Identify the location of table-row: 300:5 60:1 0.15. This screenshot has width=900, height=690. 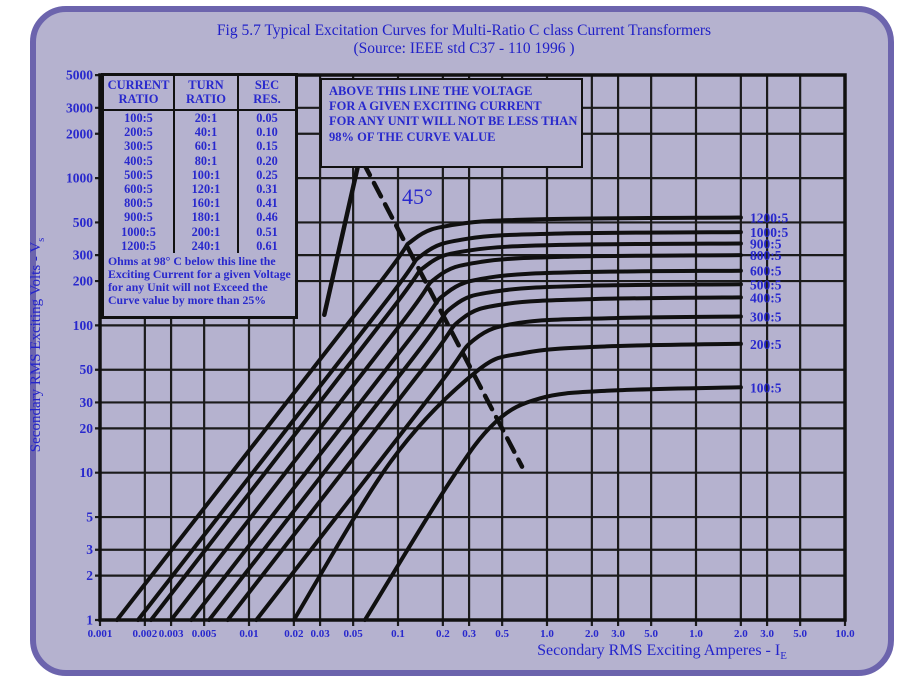
(199, 146).